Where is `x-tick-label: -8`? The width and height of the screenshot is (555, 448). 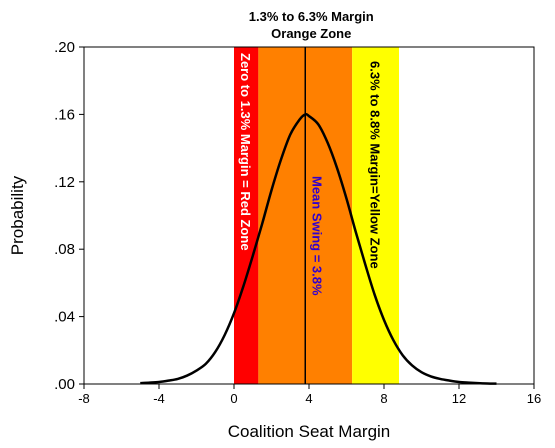 x-tick-label: -8 is located at coordinates (84, 398).